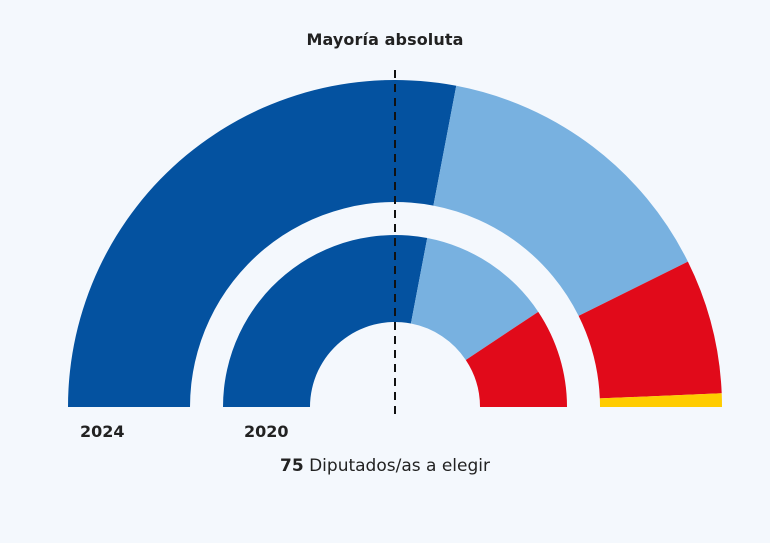 This screenshot has height=543, width=770. I want to click on seats-count: 75, so click(292, 466).